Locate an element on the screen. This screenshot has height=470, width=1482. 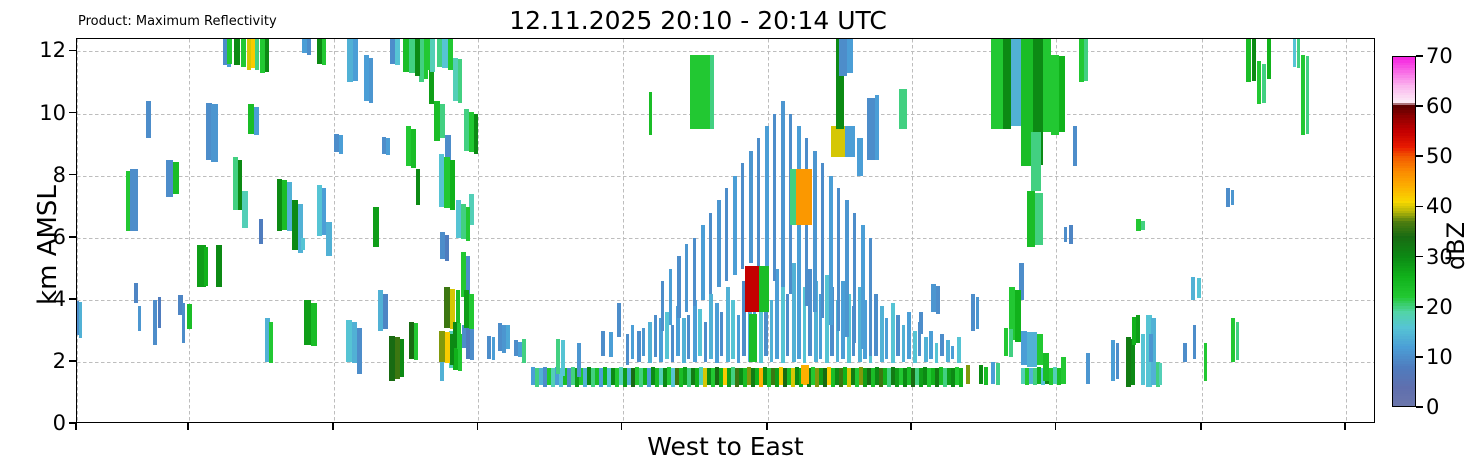
y-tick-mark is located at coordinates (72, 174).